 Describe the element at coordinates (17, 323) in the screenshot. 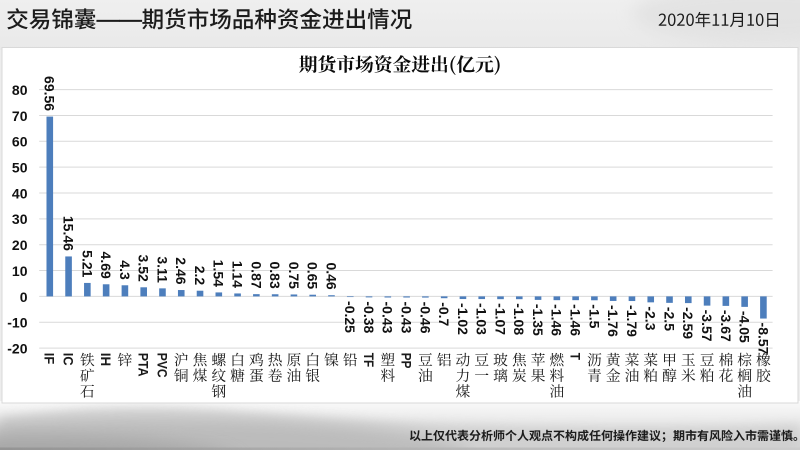

I see `svg-text: -10` at that location.